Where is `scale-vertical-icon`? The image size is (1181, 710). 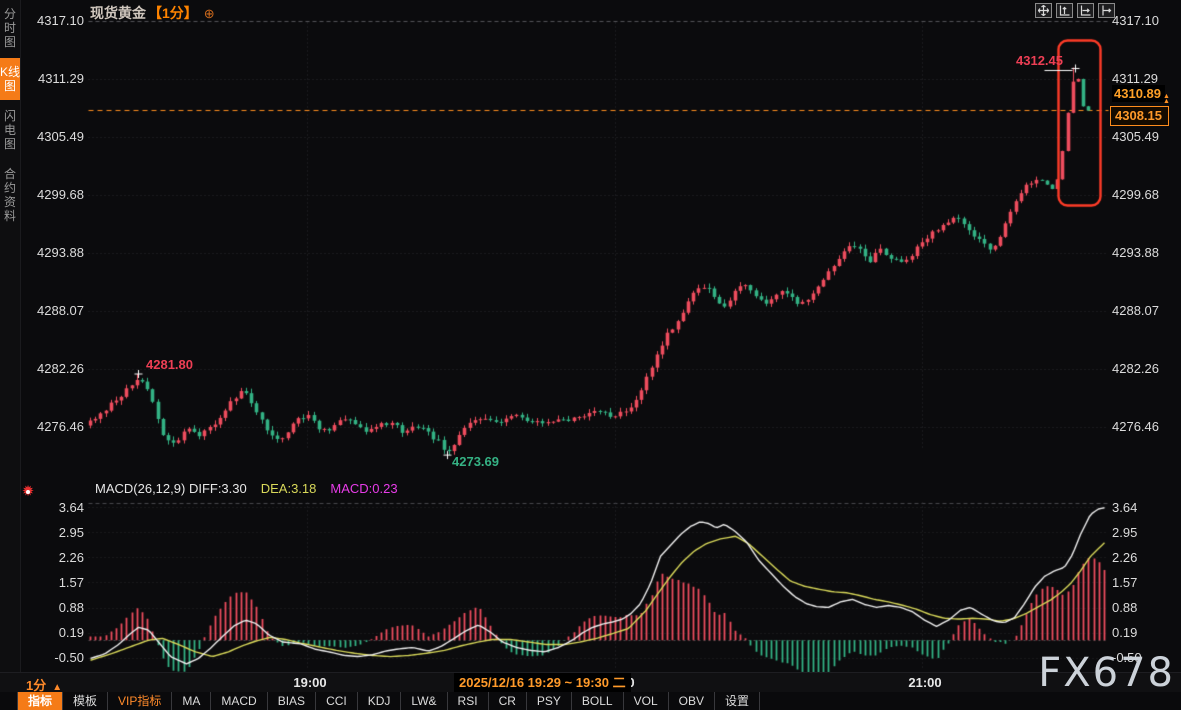 scale-vertical-icon is located at coordinates (1064, 10).